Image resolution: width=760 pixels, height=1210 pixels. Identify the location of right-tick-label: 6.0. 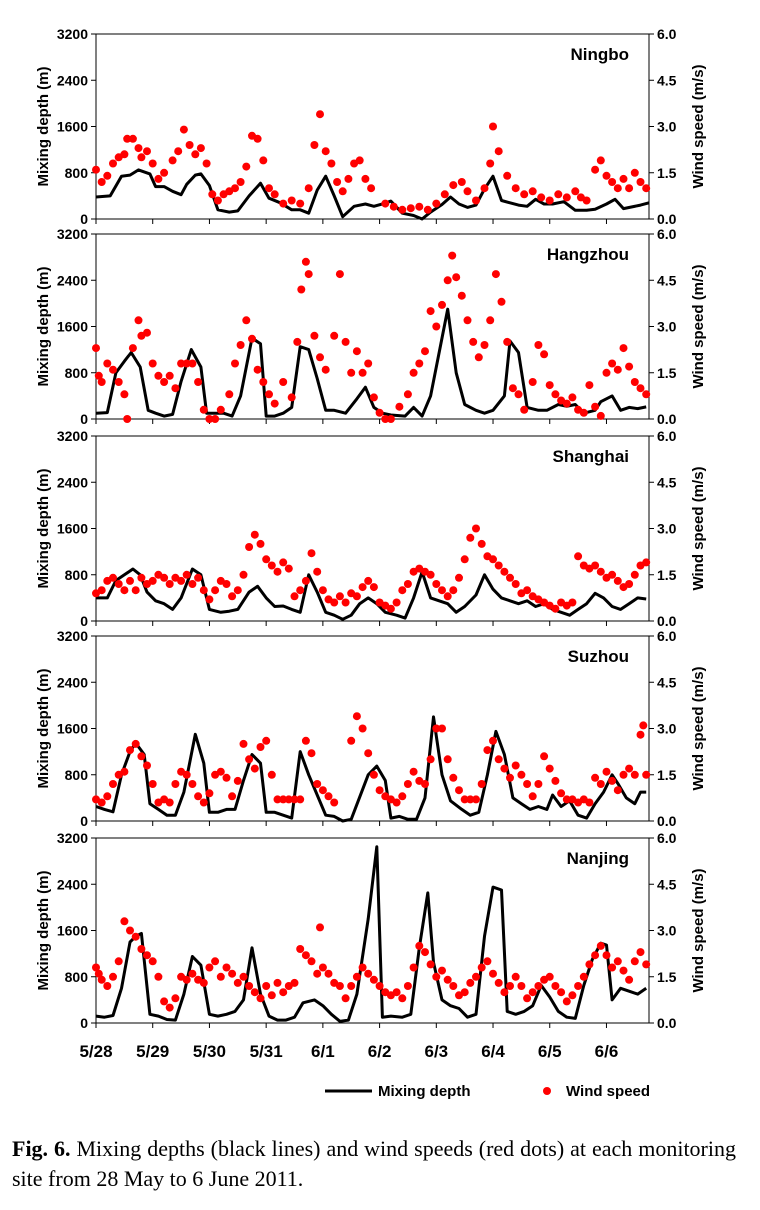
(667, 234).